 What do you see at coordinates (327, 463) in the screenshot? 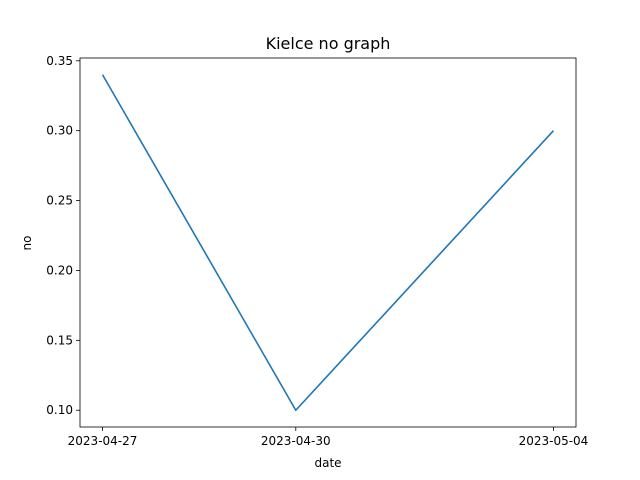
I see `x-axis-label: date` at bounding box center [327, 463].